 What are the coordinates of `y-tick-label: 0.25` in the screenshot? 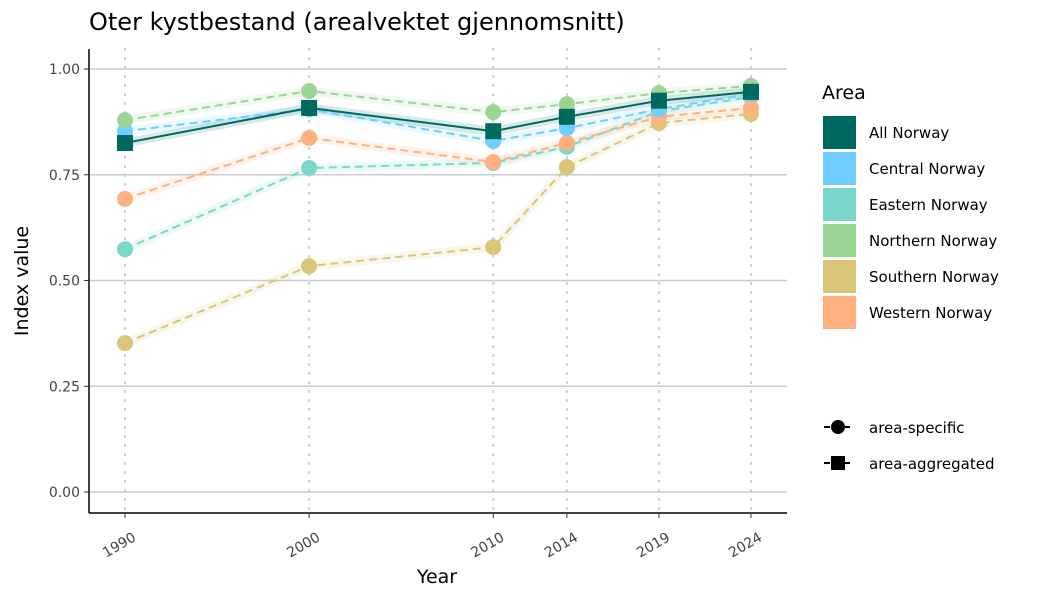 It's located at (64, 387).